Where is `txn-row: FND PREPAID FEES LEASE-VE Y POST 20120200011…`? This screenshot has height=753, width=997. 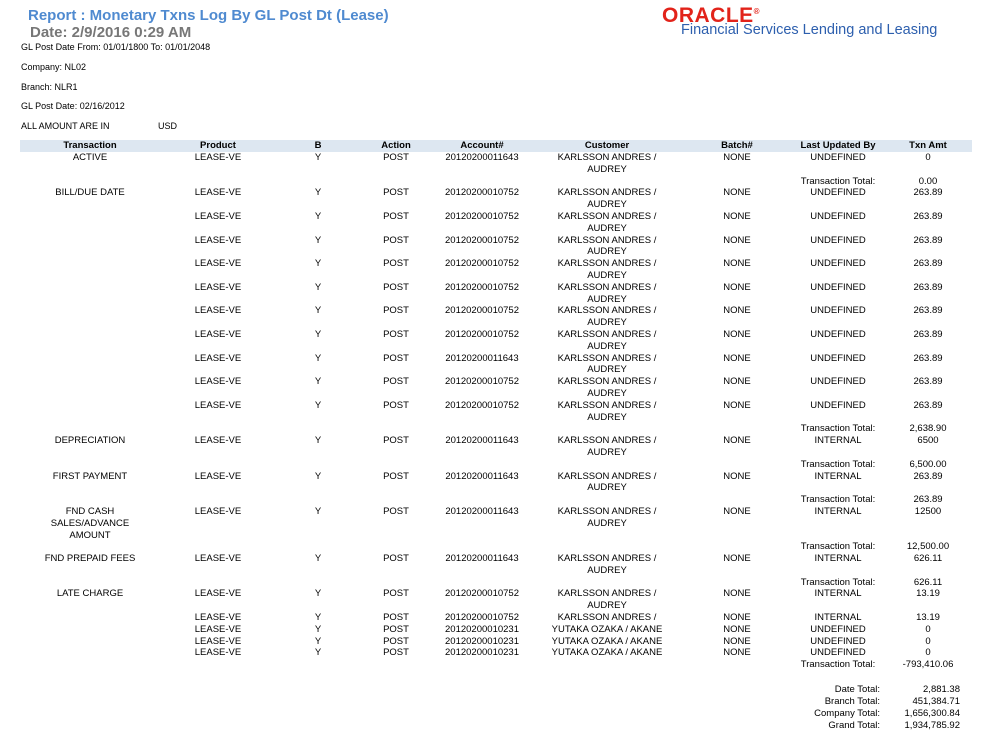 txn-row: FND PREPAID FEES LEASE-VE Y POST 20120200011… is located at coordinates (496, 565).